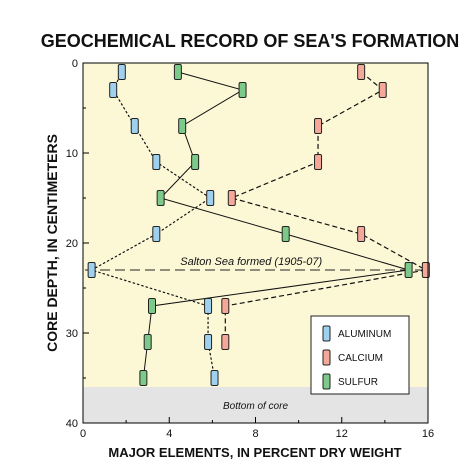  What do you see at coordinates (251, 262) in the screenshot?
I see `salton-sea-annotation: Salton Sea formed (1905-07)` at bounding box center [251, 262].